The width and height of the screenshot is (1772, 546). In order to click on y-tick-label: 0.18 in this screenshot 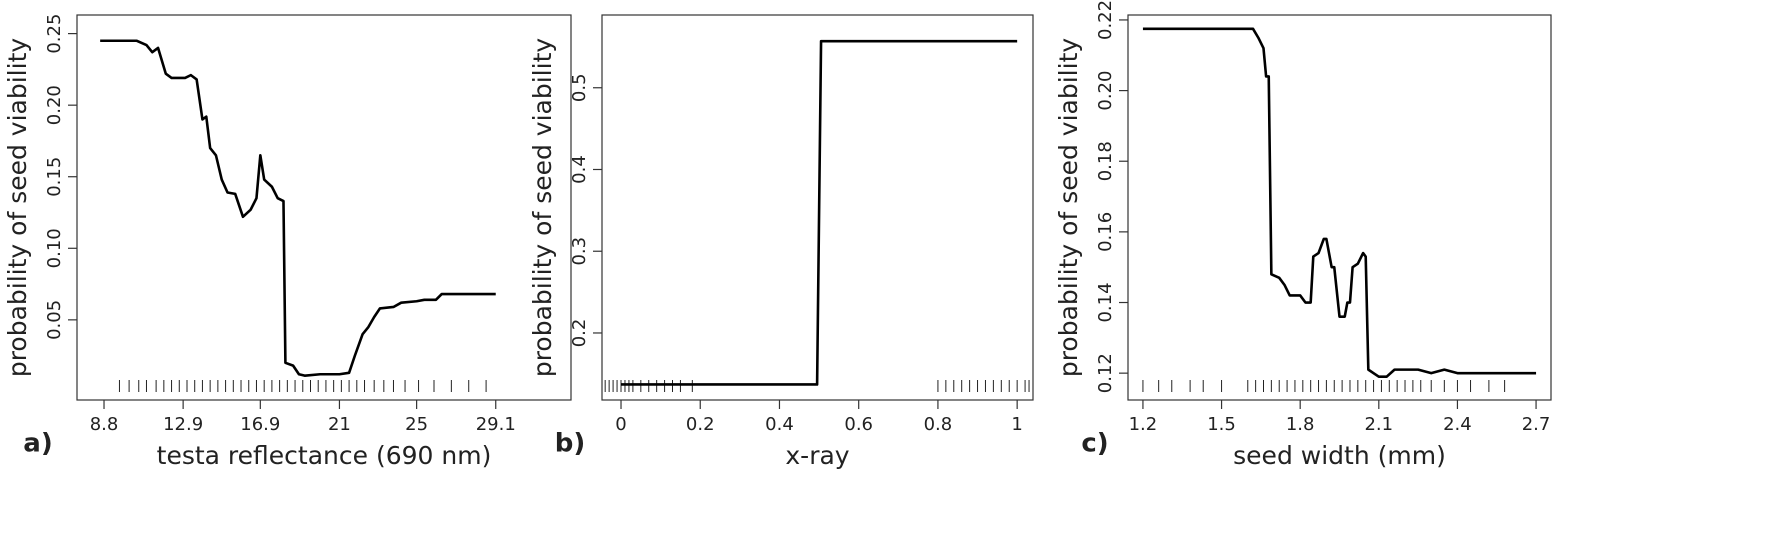, I will do `click(1105, 161)`.